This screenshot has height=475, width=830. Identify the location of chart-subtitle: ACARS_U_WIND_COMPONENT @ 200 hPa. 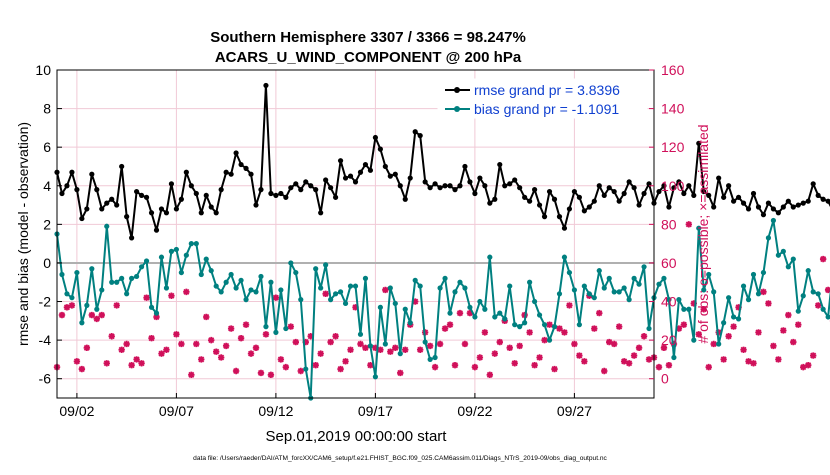
(368, 57).